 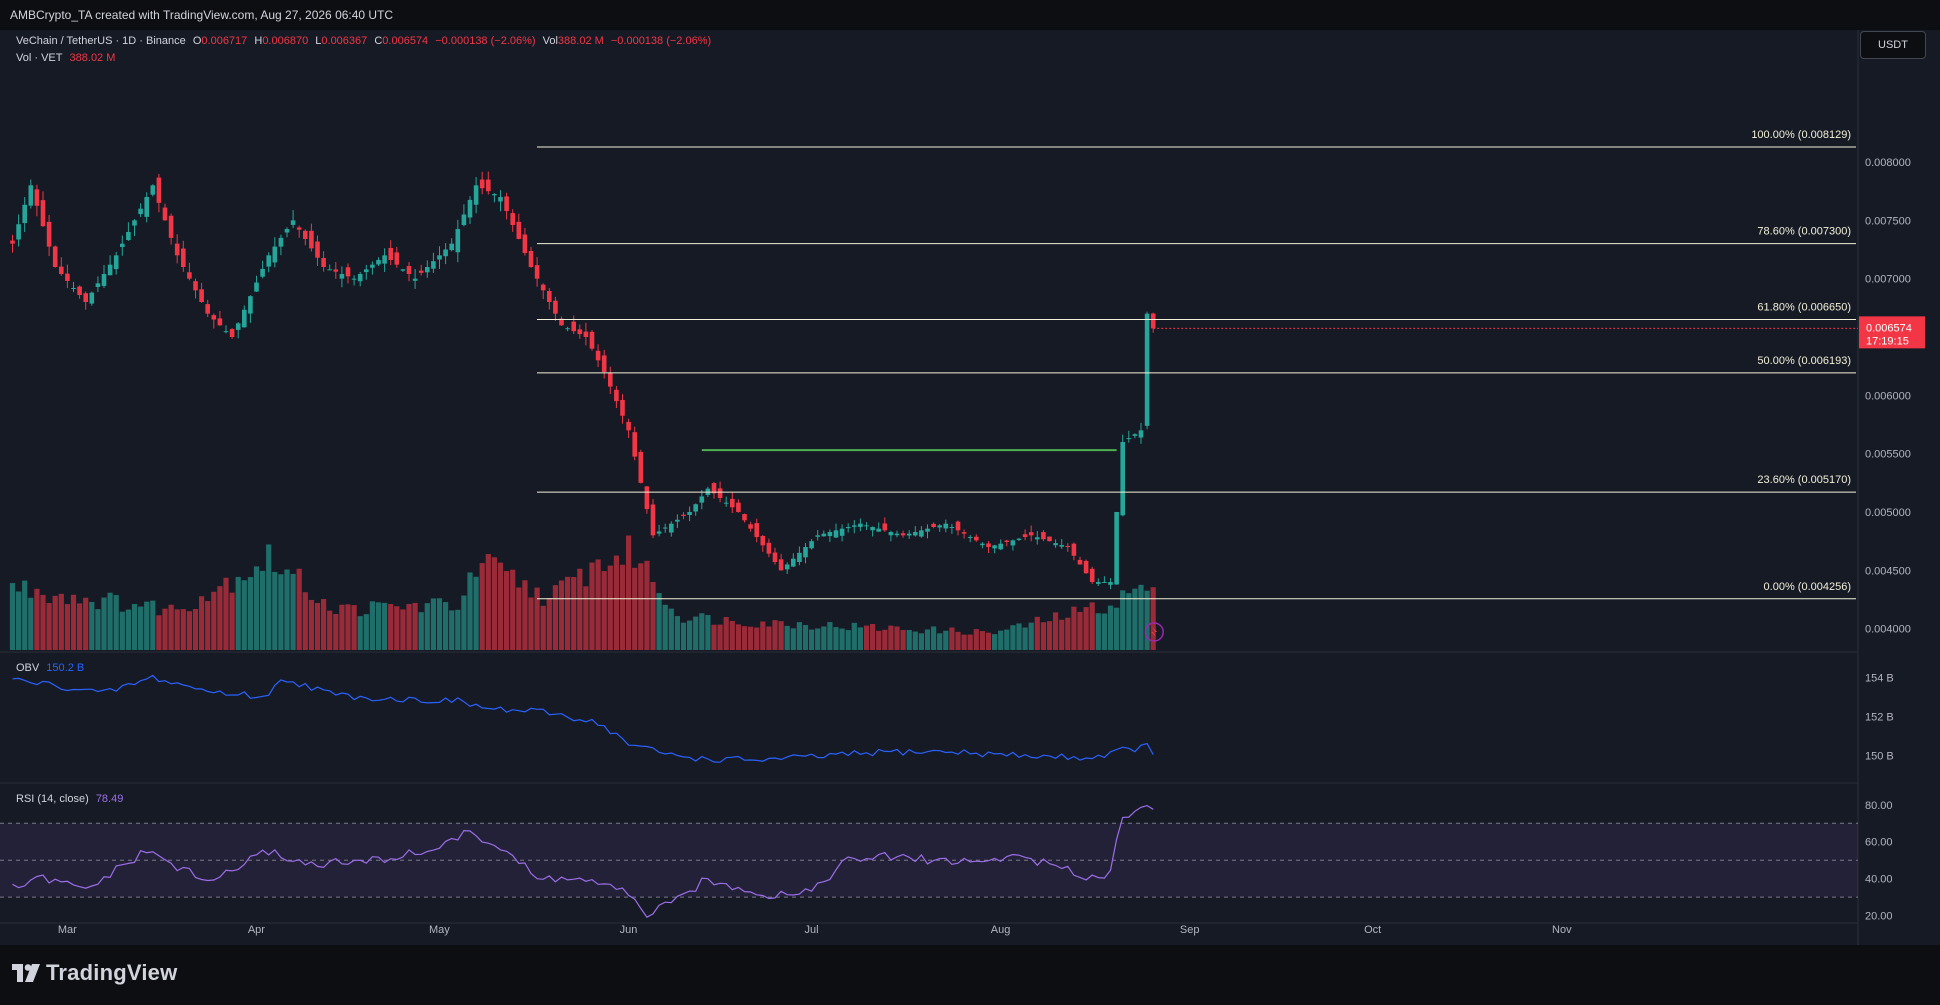 I want to click on obv-tick-label: 150 B, so click(x=1879, y=757).